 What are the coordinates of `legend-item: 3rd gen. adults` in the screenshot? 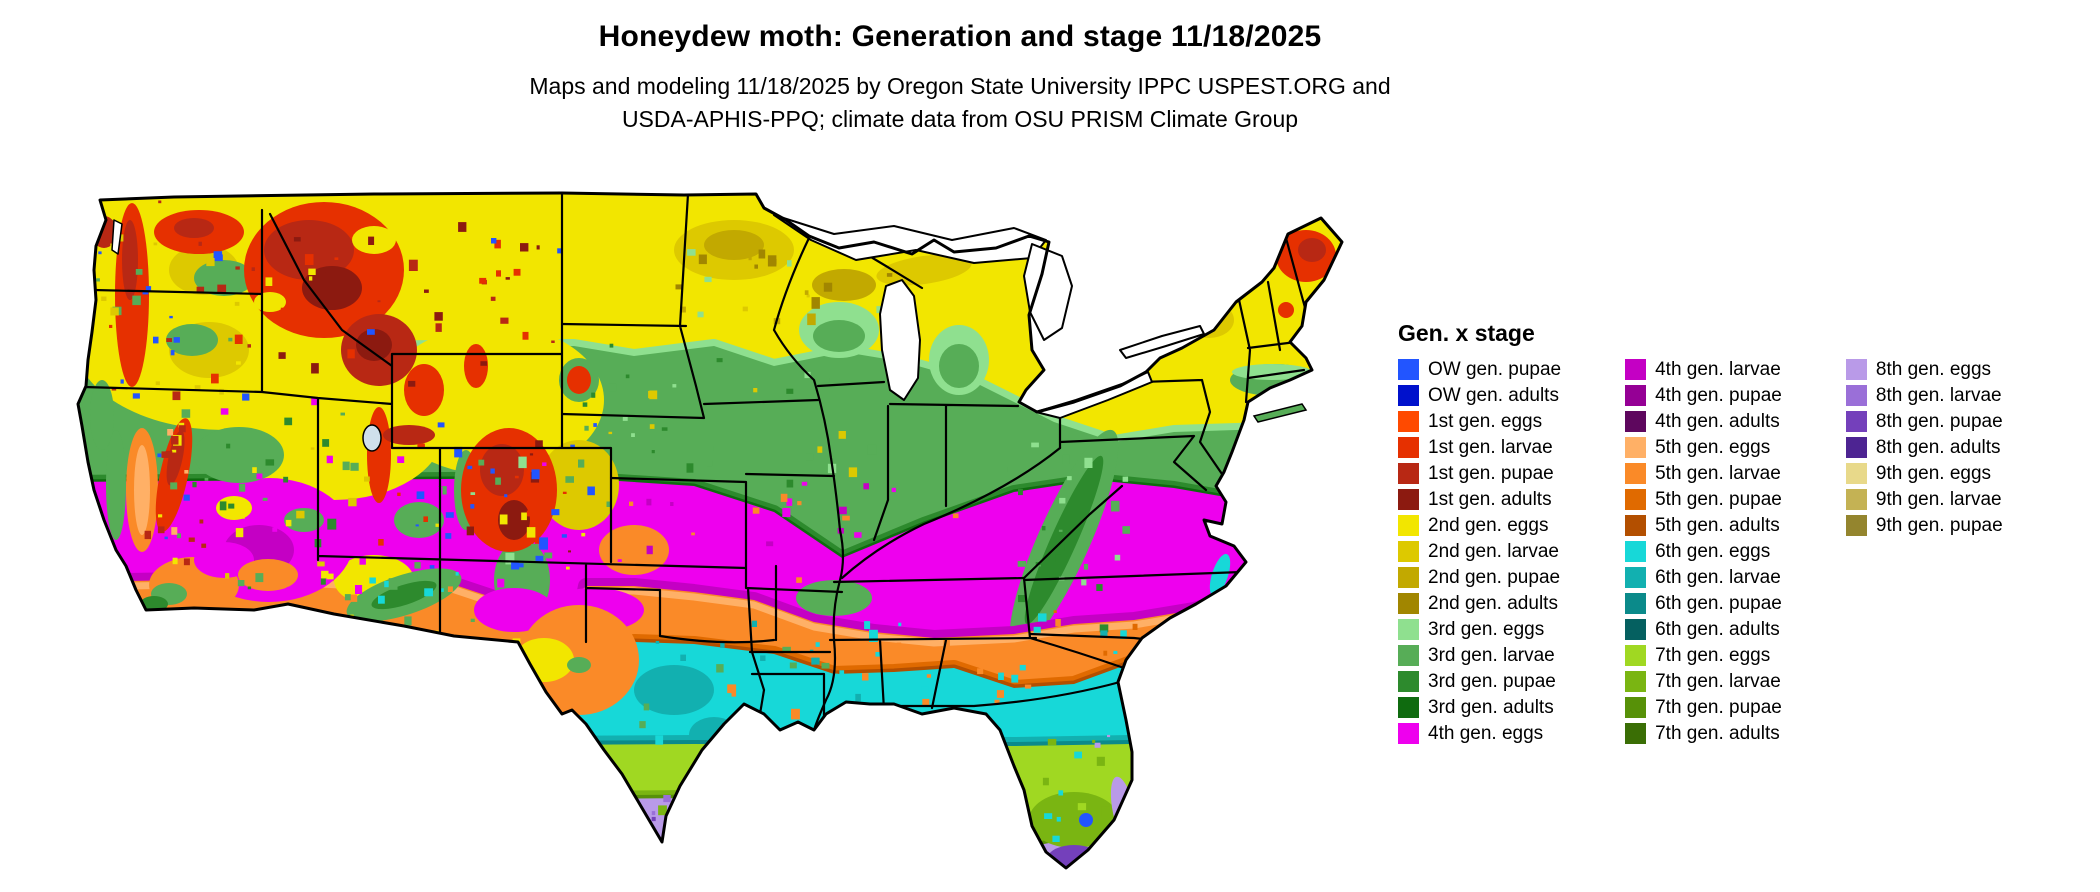 It's located at (1479, 707).